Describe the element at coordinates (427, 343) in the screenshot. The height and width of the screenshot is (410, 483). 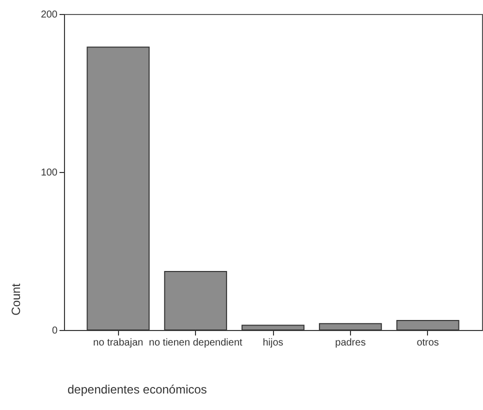
I see `x-tick-label: otros` at that location.